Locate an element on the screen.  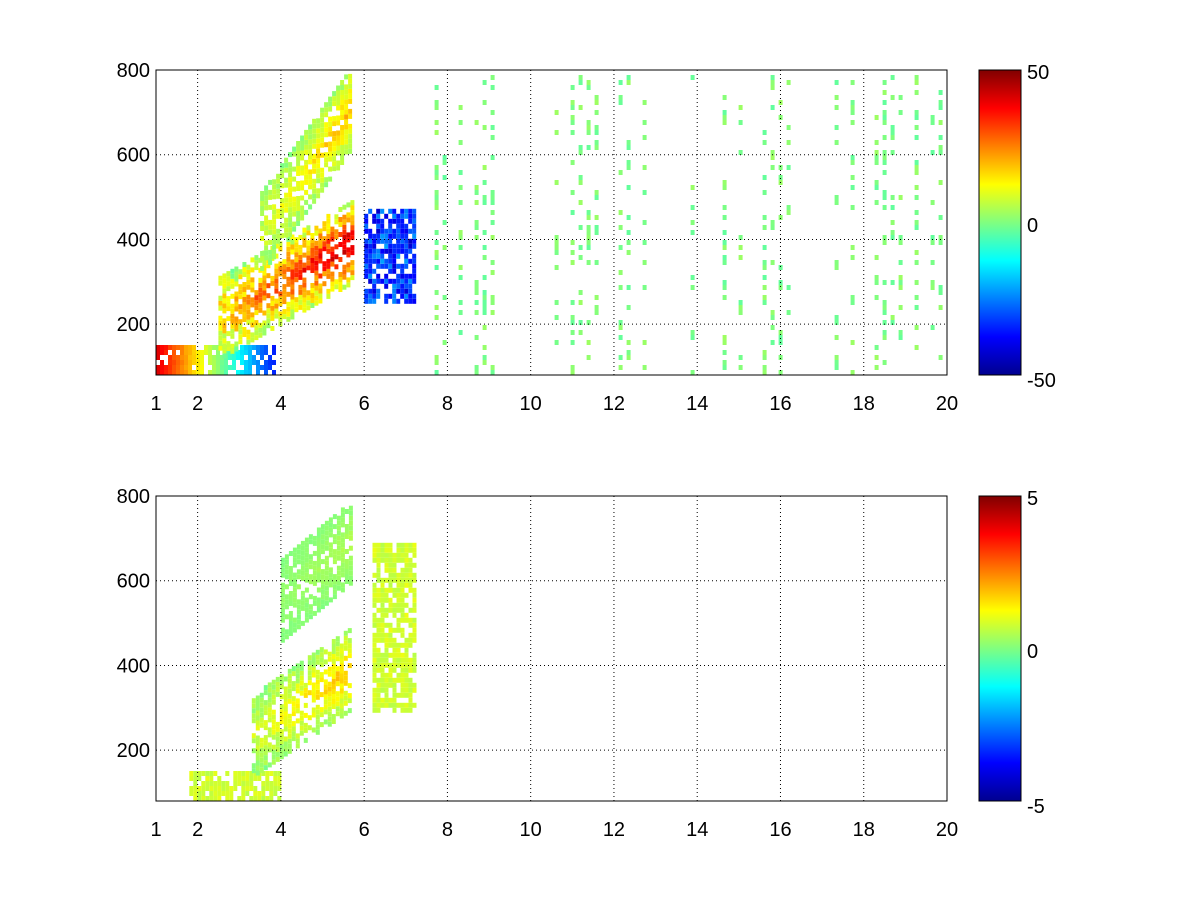
x-tick-label: 16 is located at coordinates (780, 404).